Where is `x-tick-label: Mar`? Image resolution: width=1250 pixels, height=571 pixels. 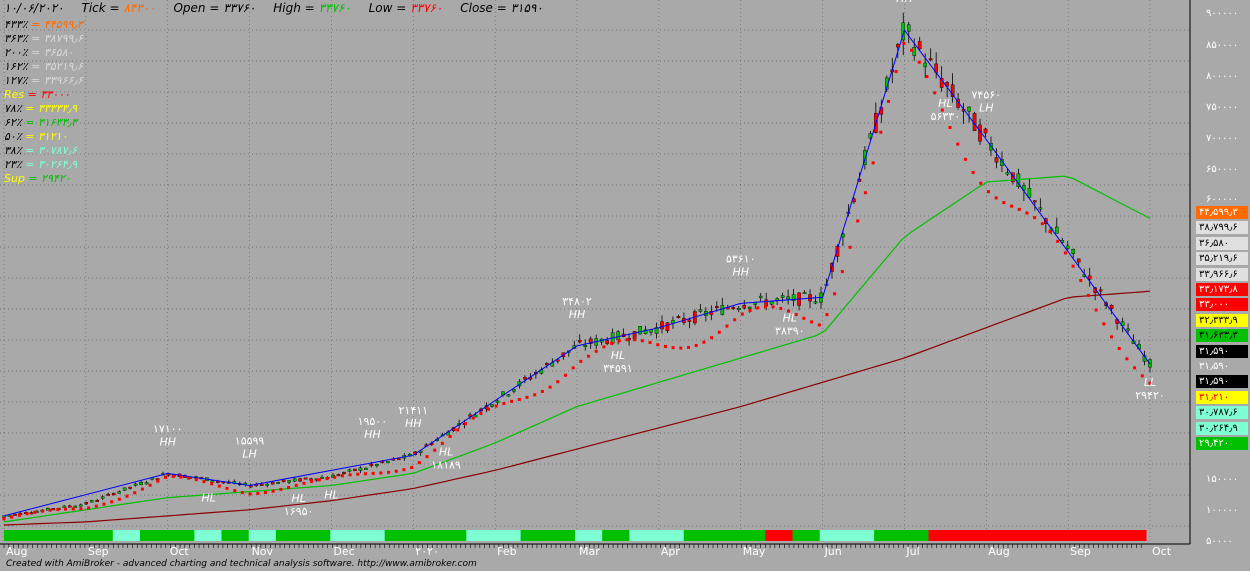 x-tick-label: Mar is located at coordinates (589, 551).